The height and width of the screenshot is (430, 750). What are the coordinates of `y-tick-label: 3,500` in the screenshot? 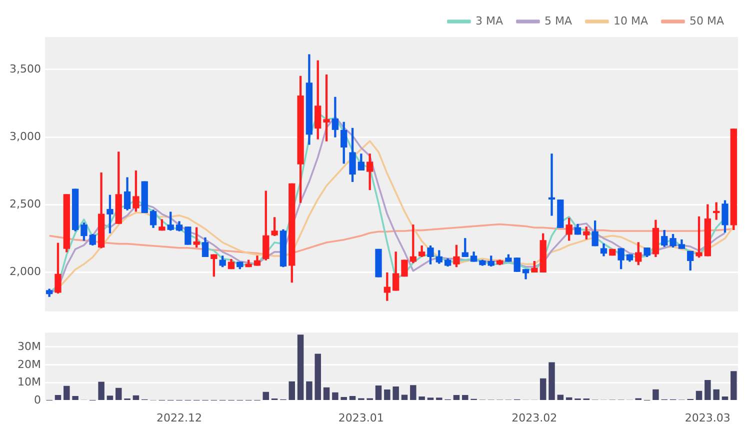 It's located at (25, 69).